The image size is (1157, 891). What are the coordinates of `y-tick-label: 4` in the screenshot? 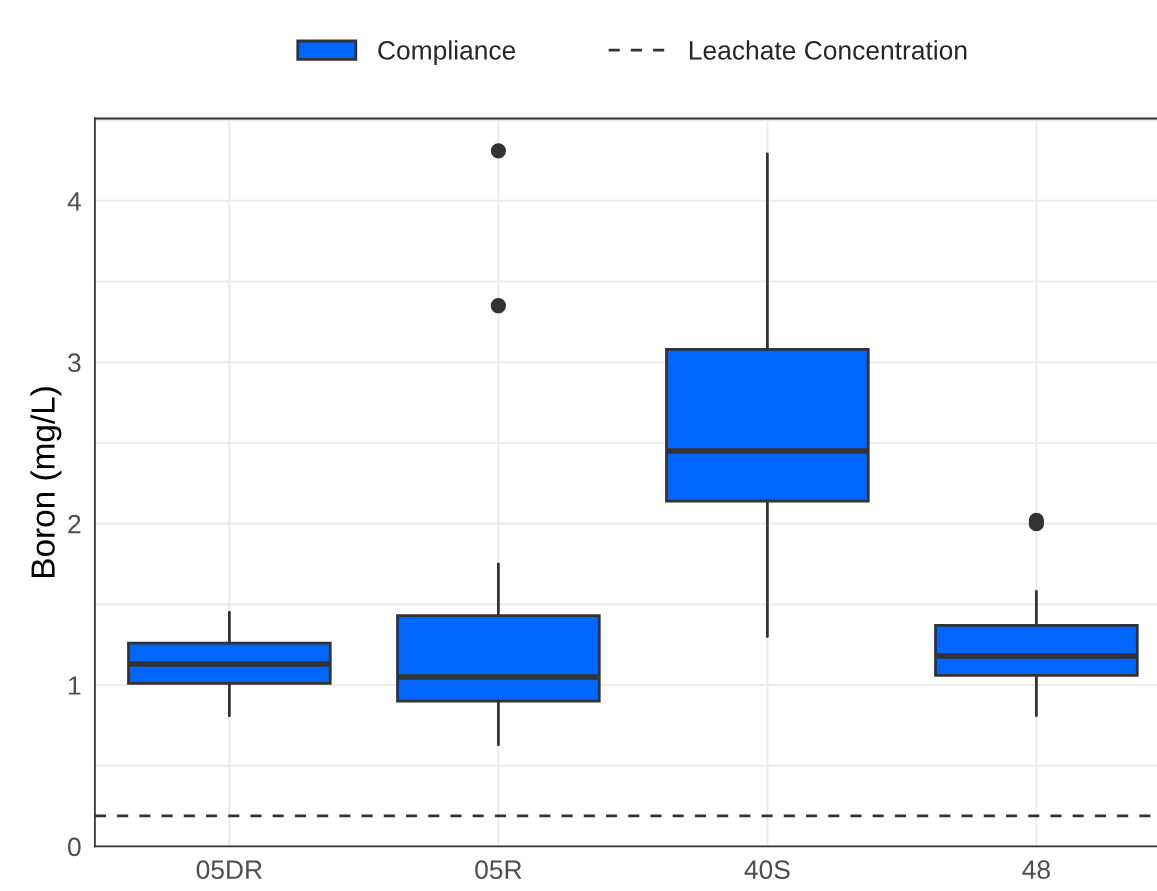 It's located at (74, 201).